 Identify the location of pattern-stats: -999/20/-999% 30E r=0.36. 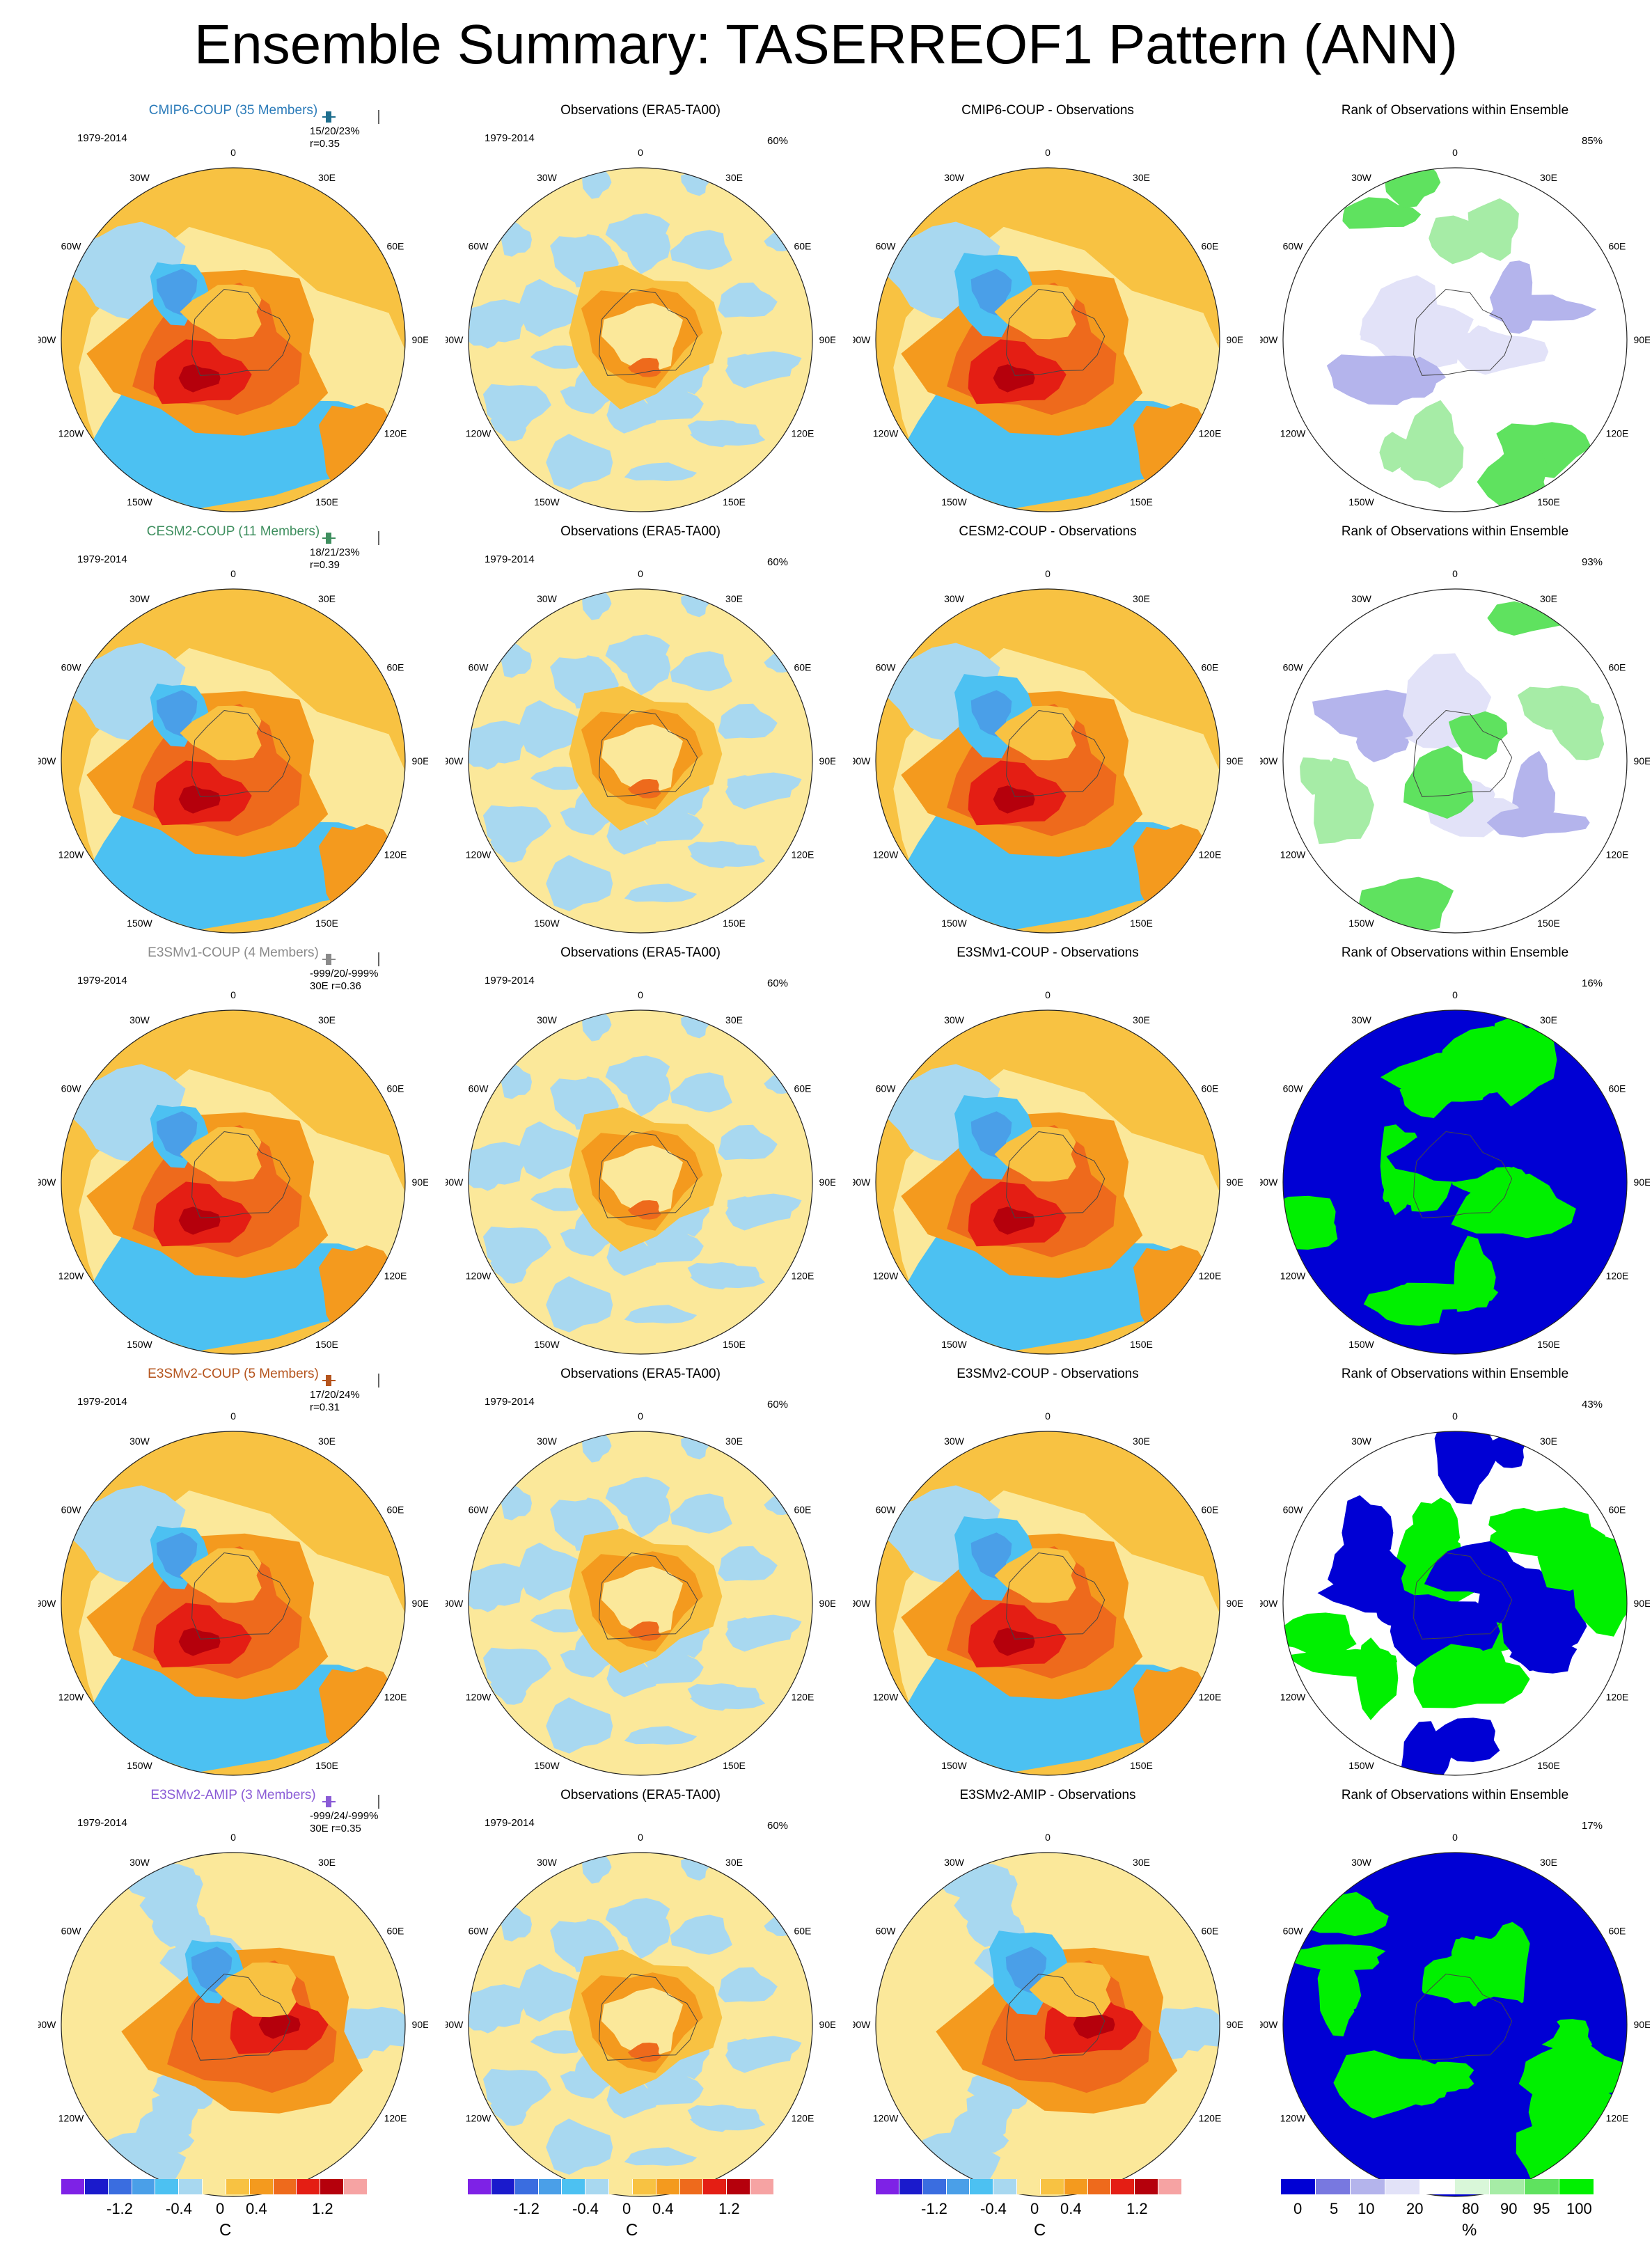
(344, 980).